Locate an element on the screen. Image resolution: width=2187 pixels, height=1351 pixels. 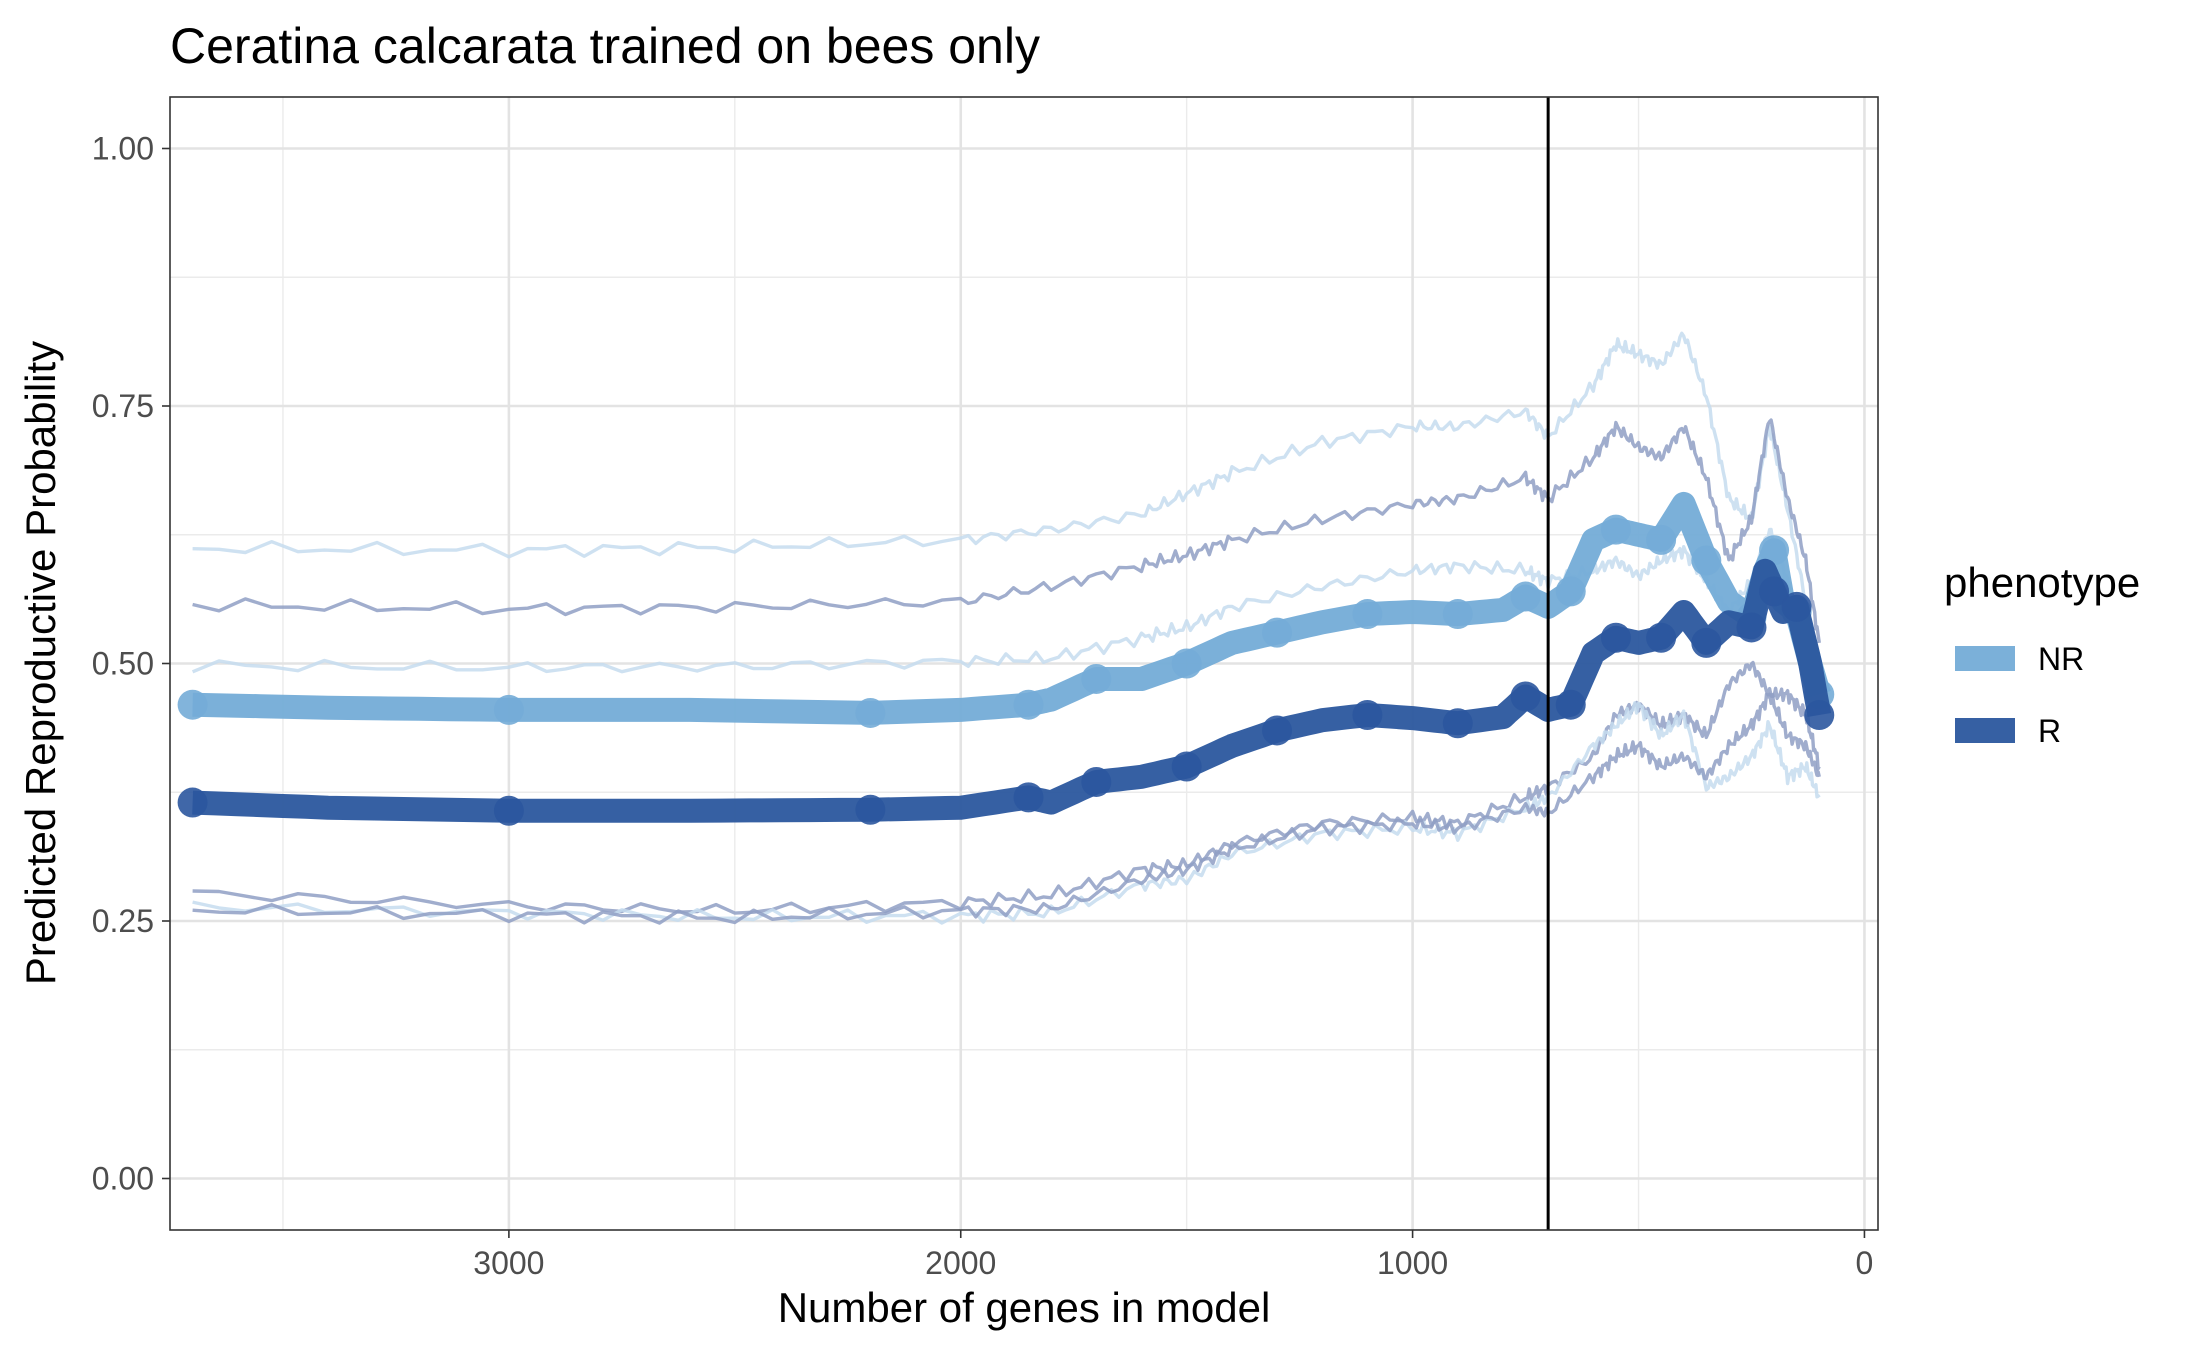
x-tick-label: 0 is located at coordinates (1865, 1263).